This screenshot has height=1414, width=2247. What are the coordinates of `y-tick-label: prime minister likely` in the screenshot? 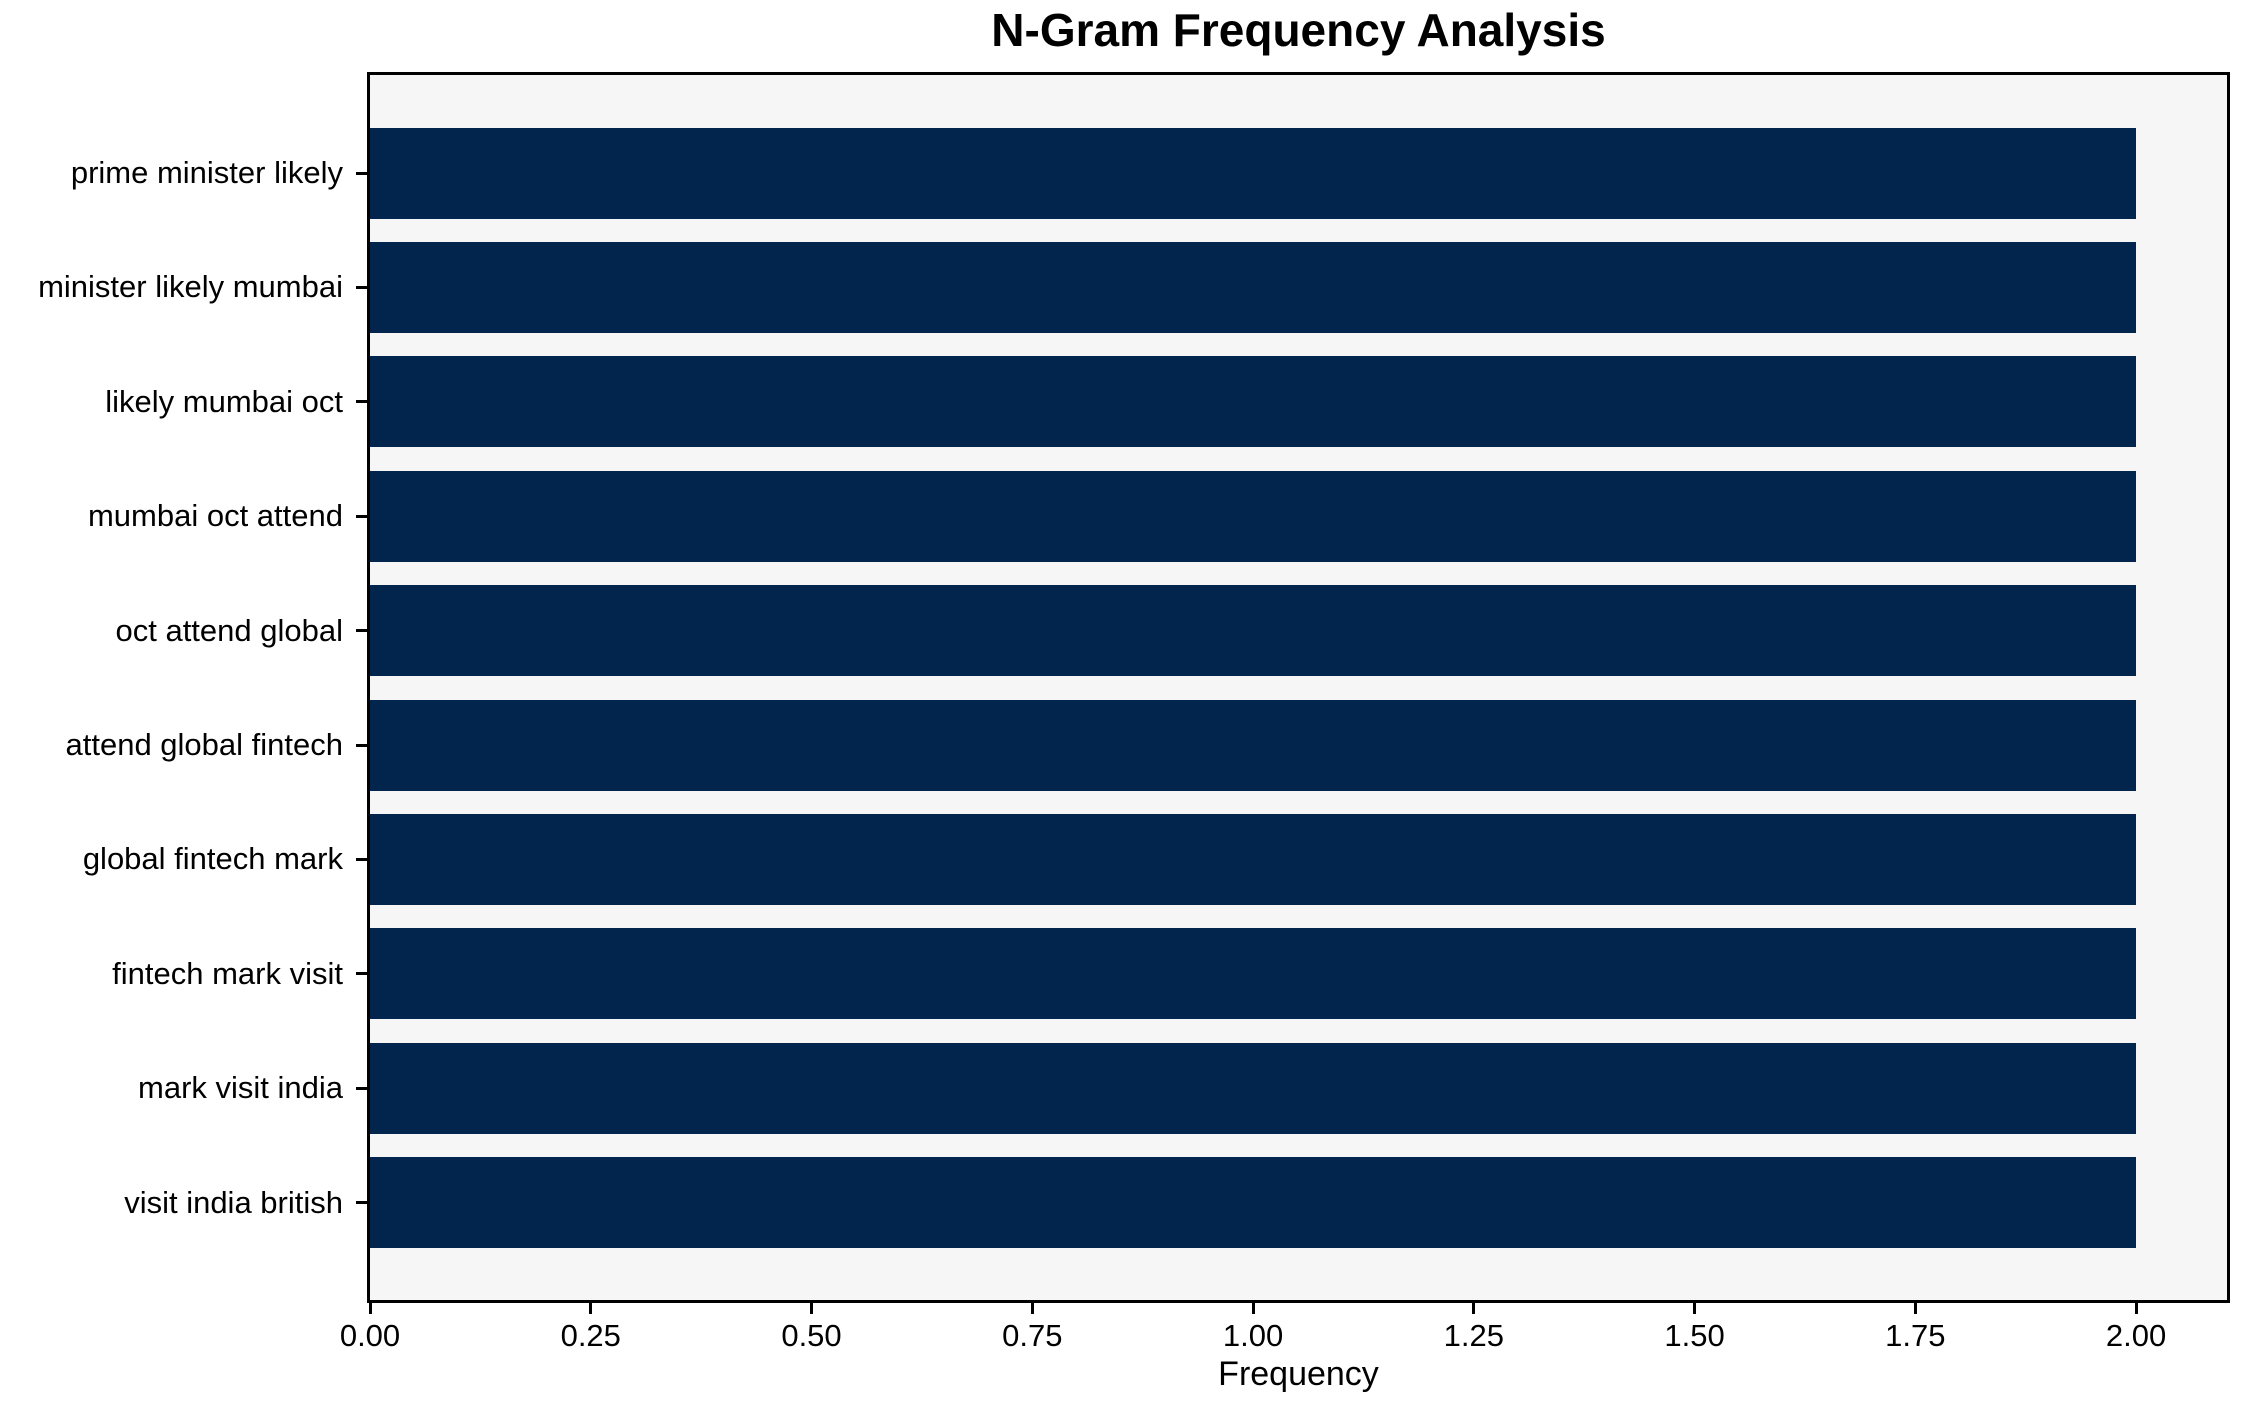 It's located at (206, 172).